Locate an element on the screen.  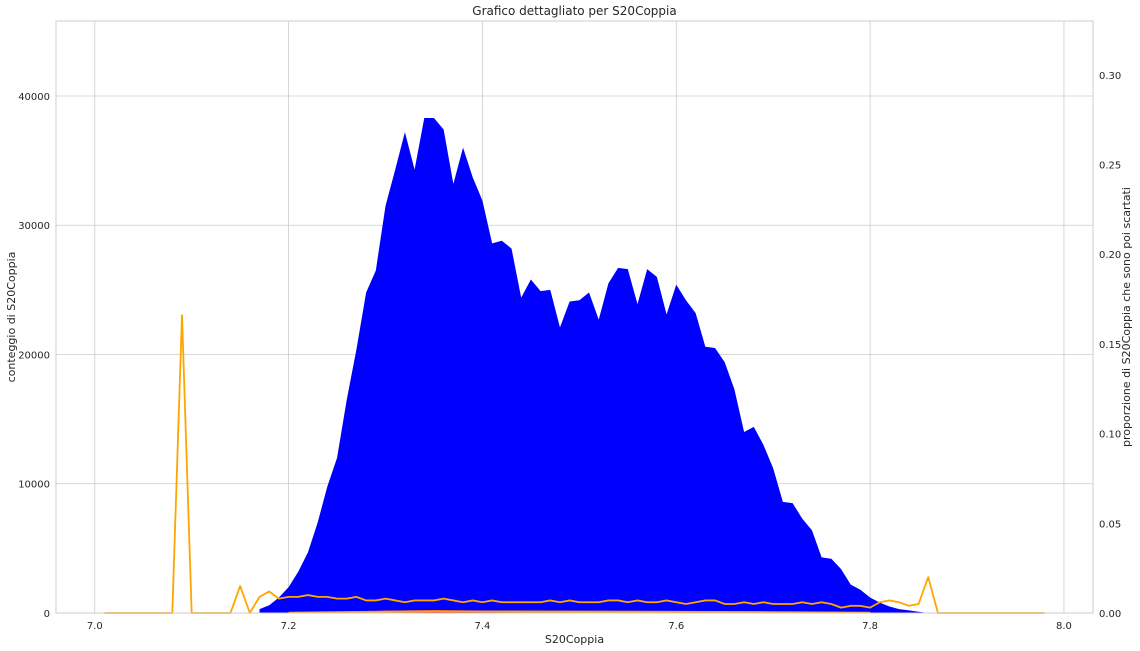
y2-tick-label: 0.15 is located at coordinates (1110, 345).